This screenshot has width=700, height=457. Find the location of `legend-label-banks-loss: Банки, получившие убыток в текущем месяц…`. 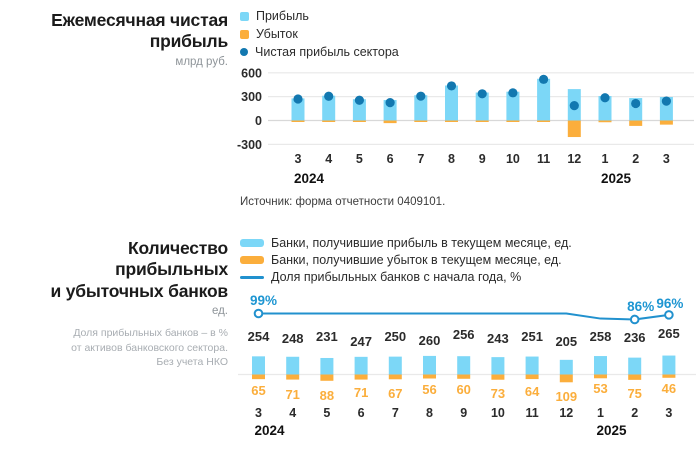

legend-label-banks-loss: Банки, получившие убыток в текущем месяц… is located at coordinates (416, 260).